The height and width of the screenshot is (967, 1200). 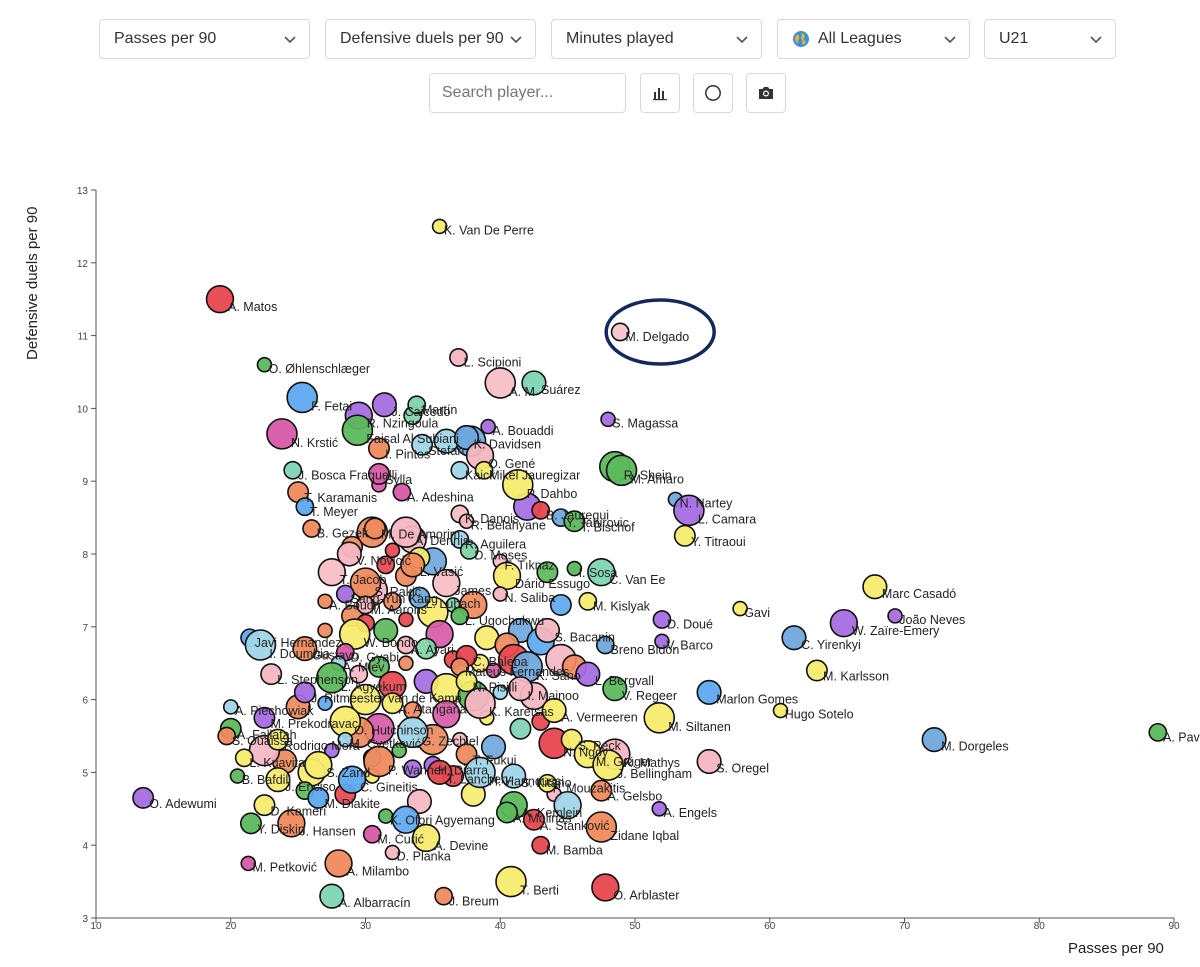 What do you see at coordinates (660, 93) in the screenshot?
I see `bar-chart-button` at bounding box center [660, 93].